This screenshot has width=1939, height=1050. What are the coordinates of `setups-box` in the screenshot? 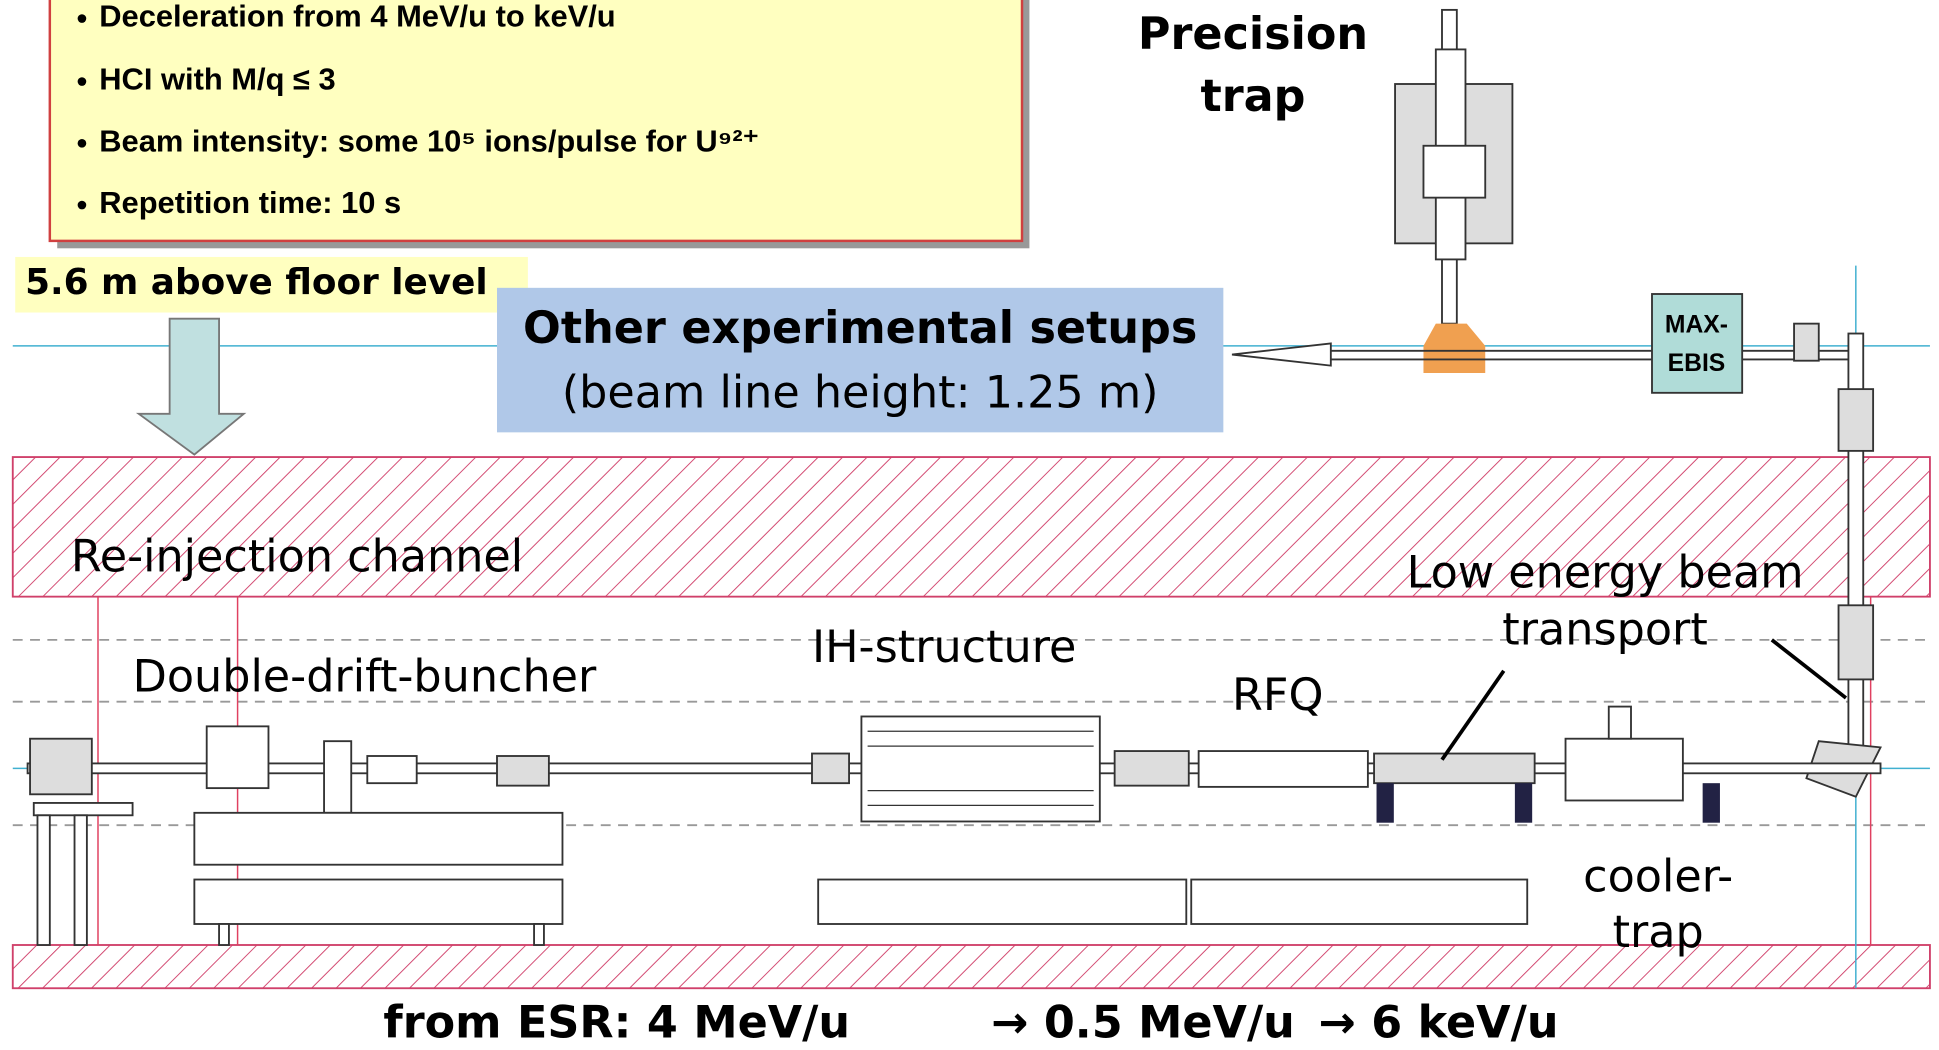 It's located at (860, 360).